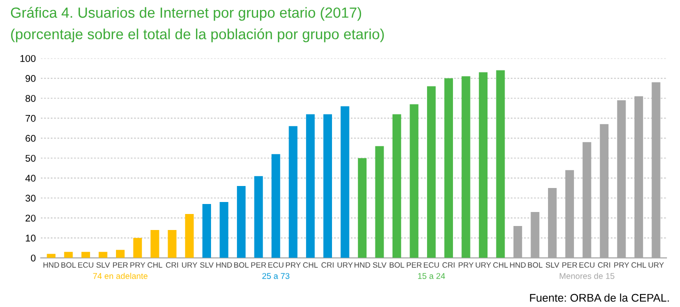 This screenshot has height=307, width=680. Describe the element at coordinates (28, 58) in the screenshot. I see `y-tick-label: 100` at that location.